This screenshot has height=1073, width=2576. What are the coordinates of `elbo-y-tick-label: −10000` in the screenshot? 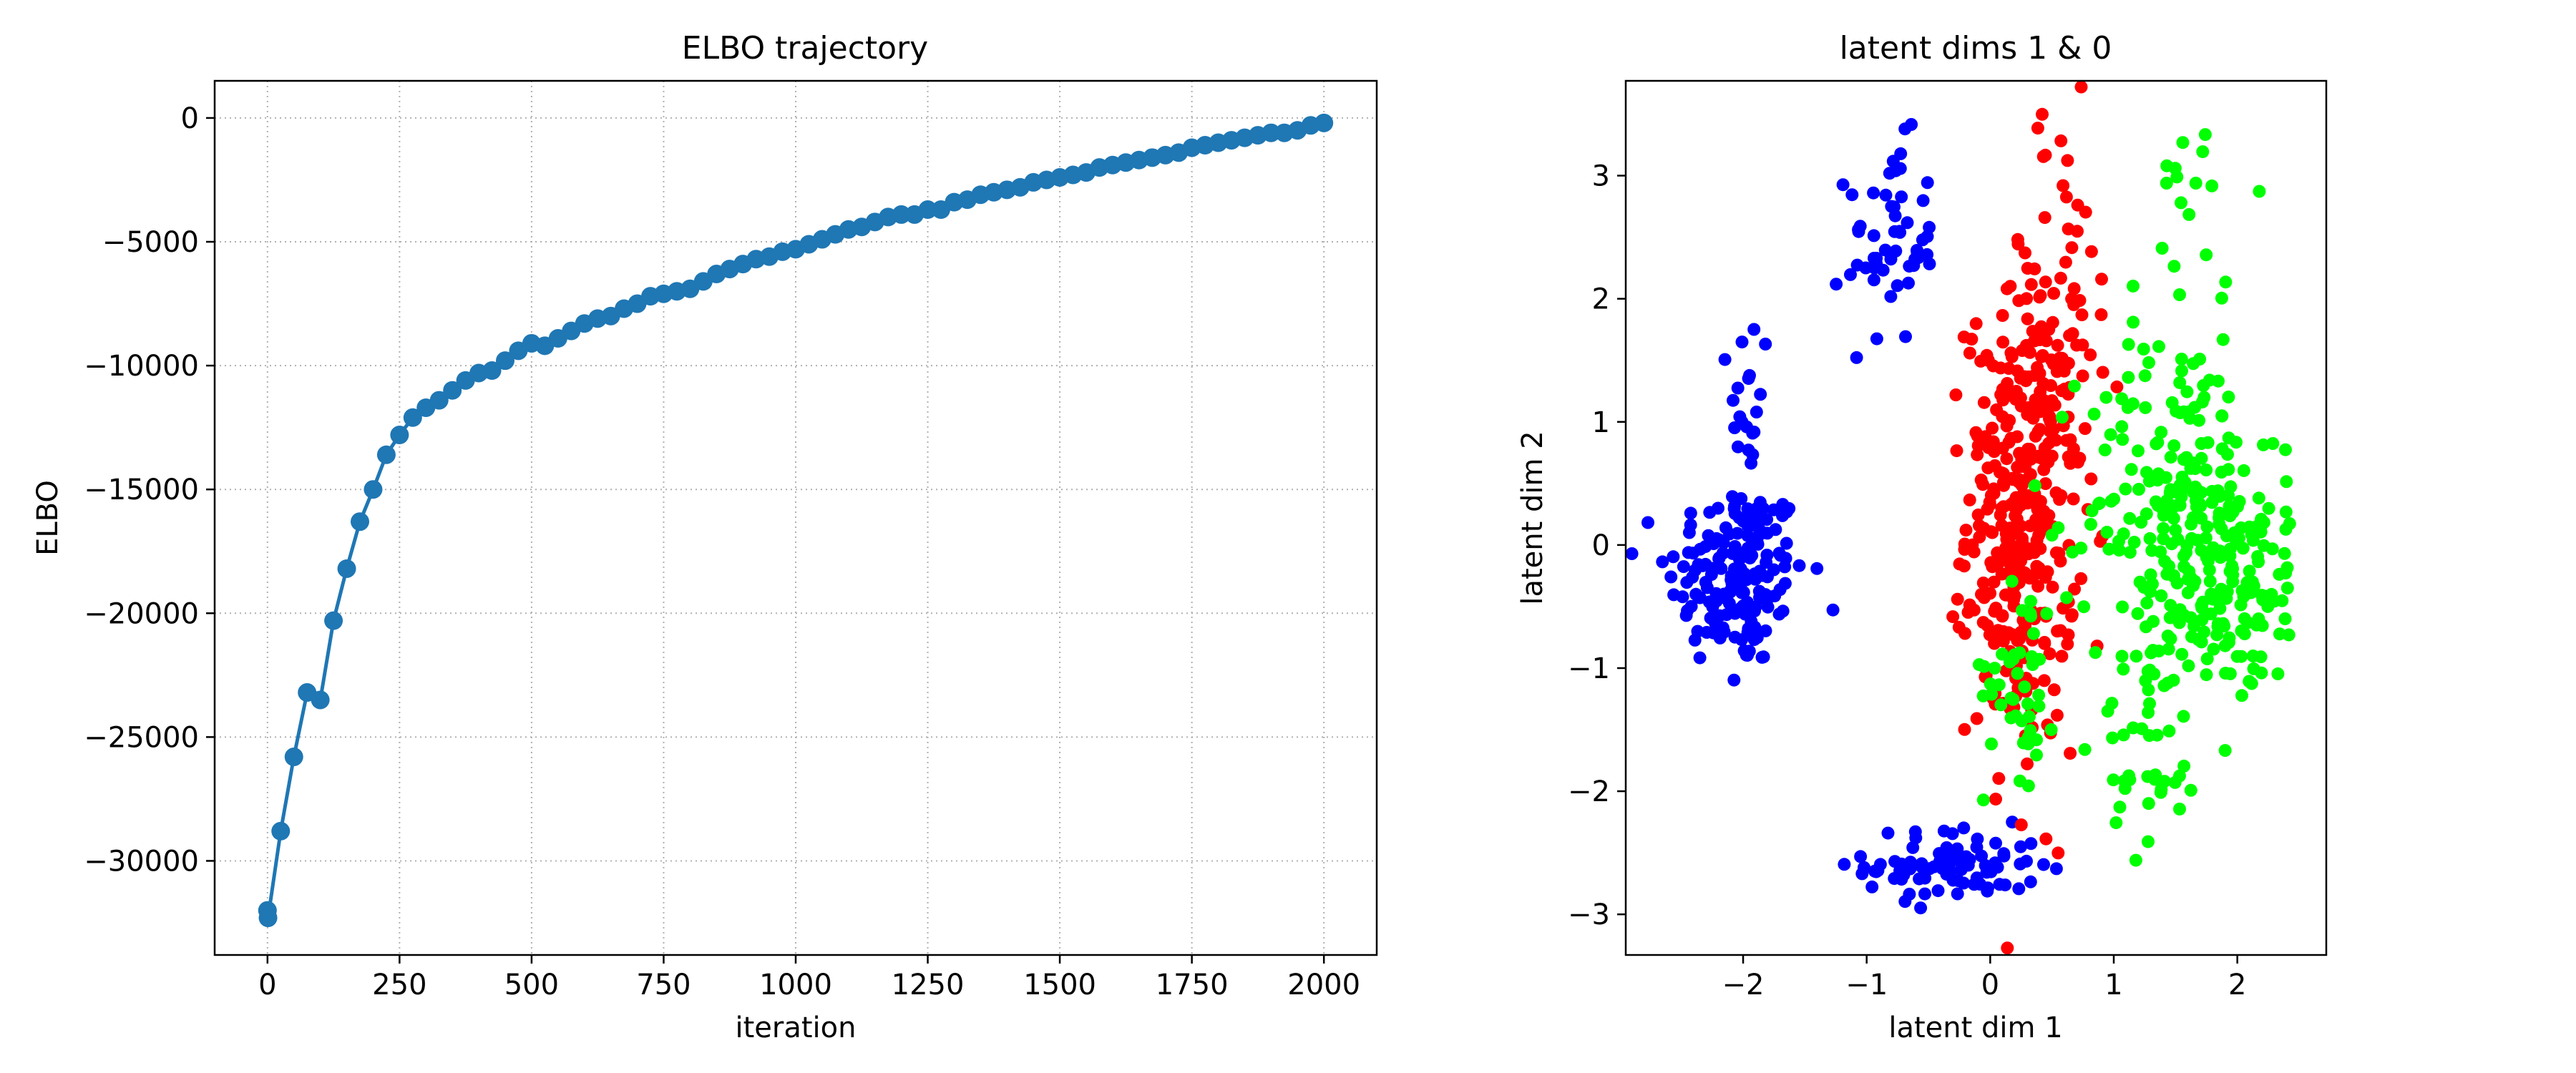 It's located at (141, 366).